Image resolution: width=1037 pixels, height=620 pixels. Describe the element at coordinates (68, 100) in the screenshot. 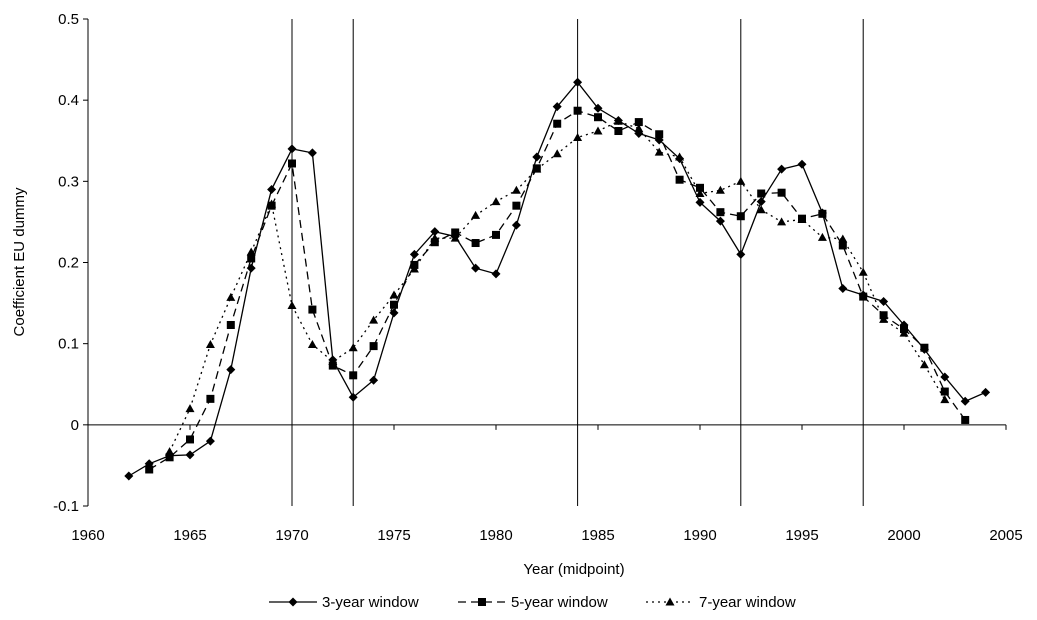

I see `y-tick-label: 0.4` at that location.